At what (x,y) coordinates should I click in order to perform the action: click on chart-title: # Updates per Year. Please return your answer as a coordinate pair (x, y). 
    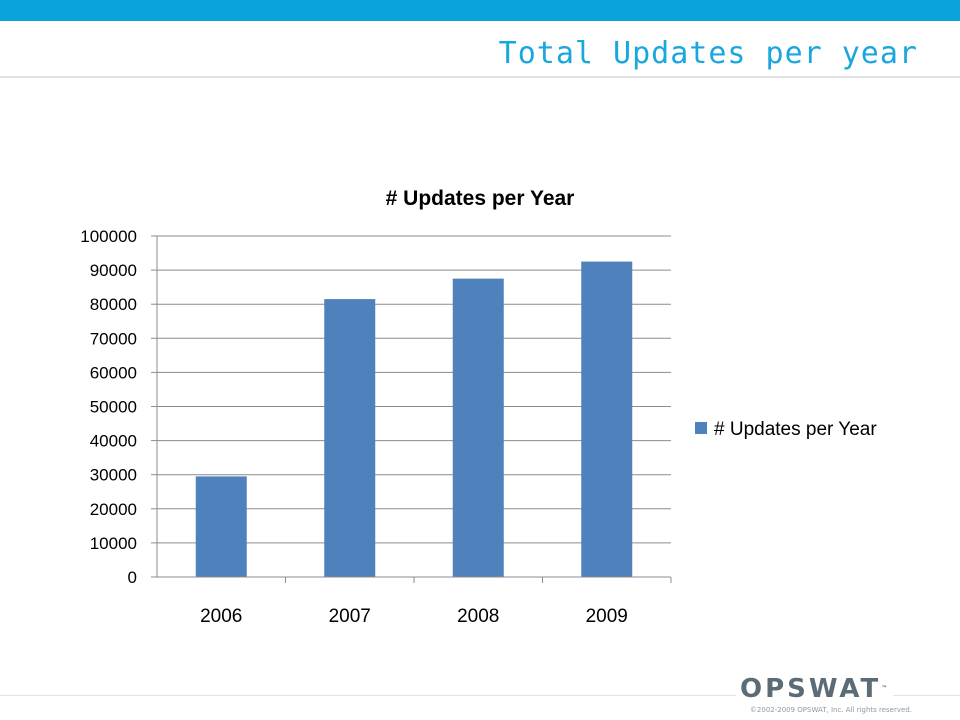
    Looking at the image, I should click on (480, 198).